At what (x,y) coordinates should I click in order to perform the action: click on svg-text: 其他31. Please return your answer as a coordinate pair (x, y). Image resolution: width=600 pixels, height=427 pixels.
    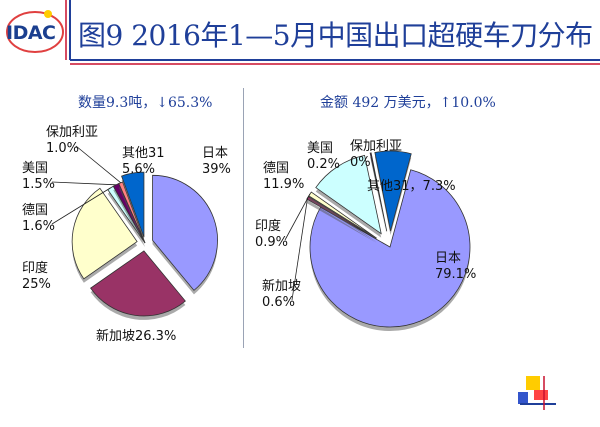
    Looking at the image, I should click on (143, 153).